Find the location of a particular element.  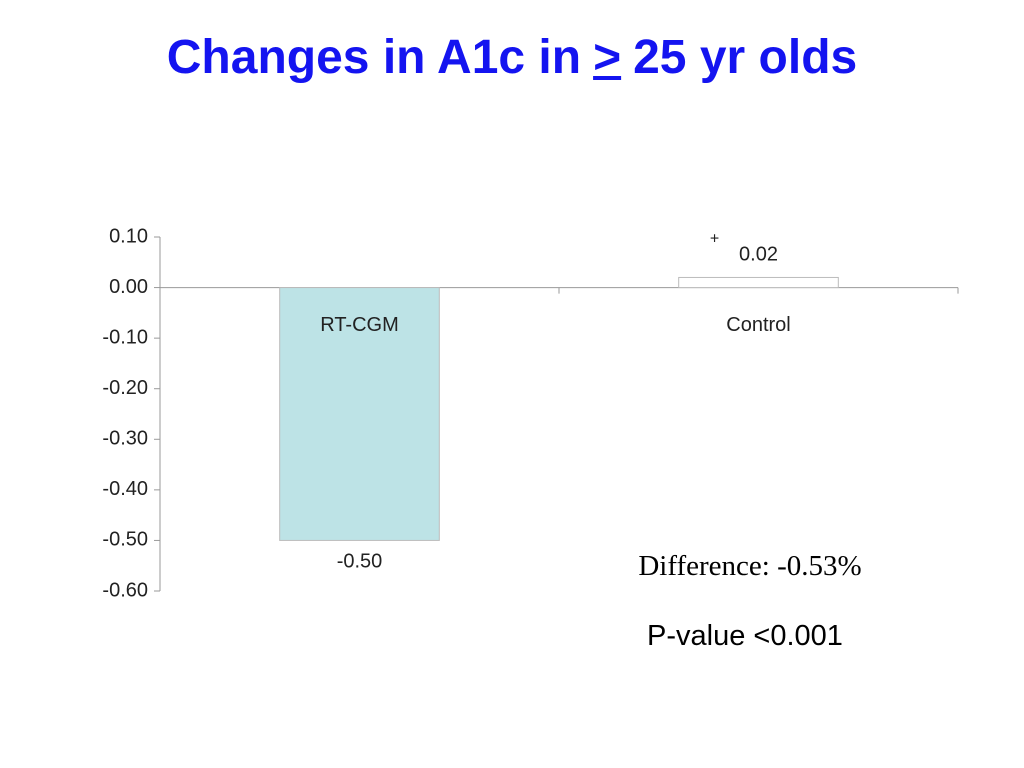

value-label: 0.02 is located at coordinates (758, 255).